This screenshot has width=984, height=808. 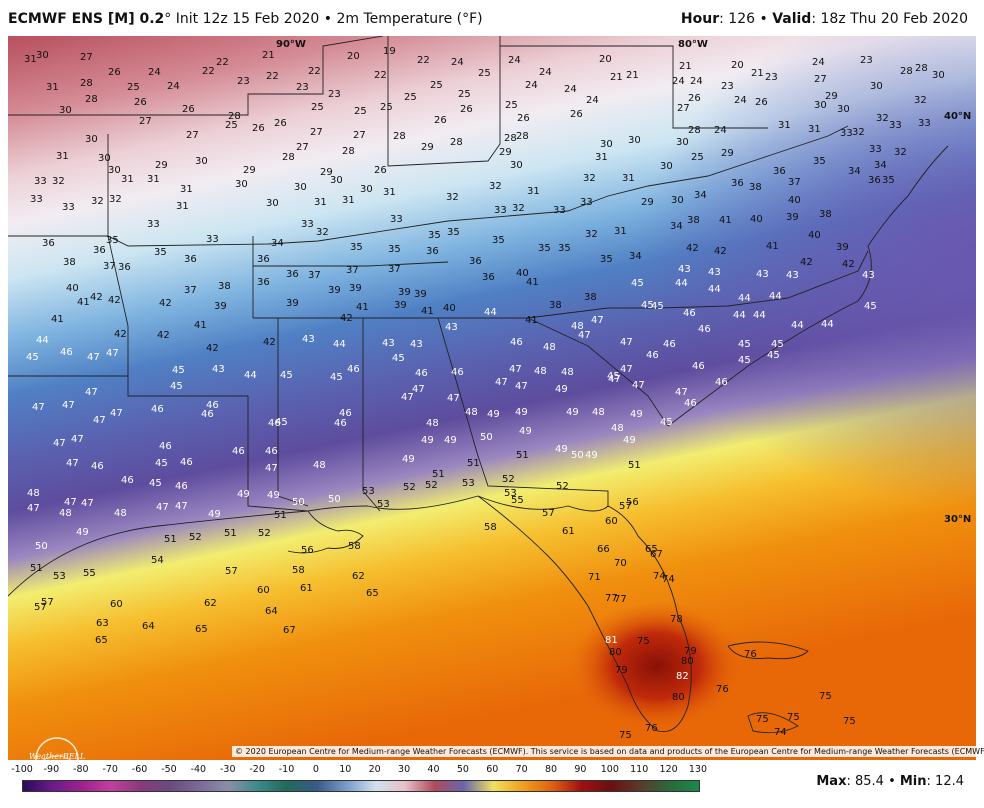 I want to click on temperature-value: 34, so click(x=635, y=256).